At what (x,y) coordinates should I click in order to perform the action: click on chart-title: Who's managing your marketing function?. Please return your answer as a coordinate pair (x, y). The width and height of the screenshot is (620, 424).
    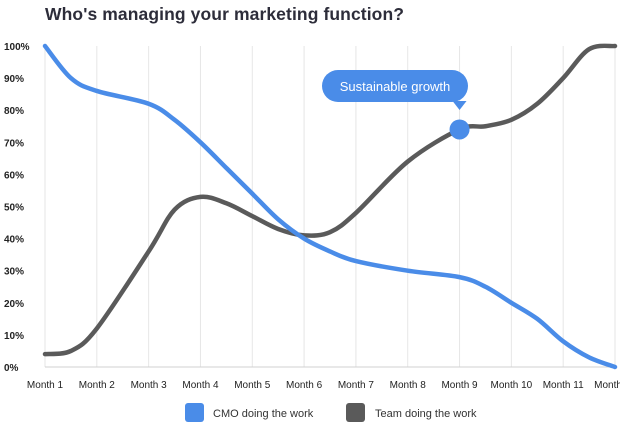
    Looking at the image, I should click on (225, 14).